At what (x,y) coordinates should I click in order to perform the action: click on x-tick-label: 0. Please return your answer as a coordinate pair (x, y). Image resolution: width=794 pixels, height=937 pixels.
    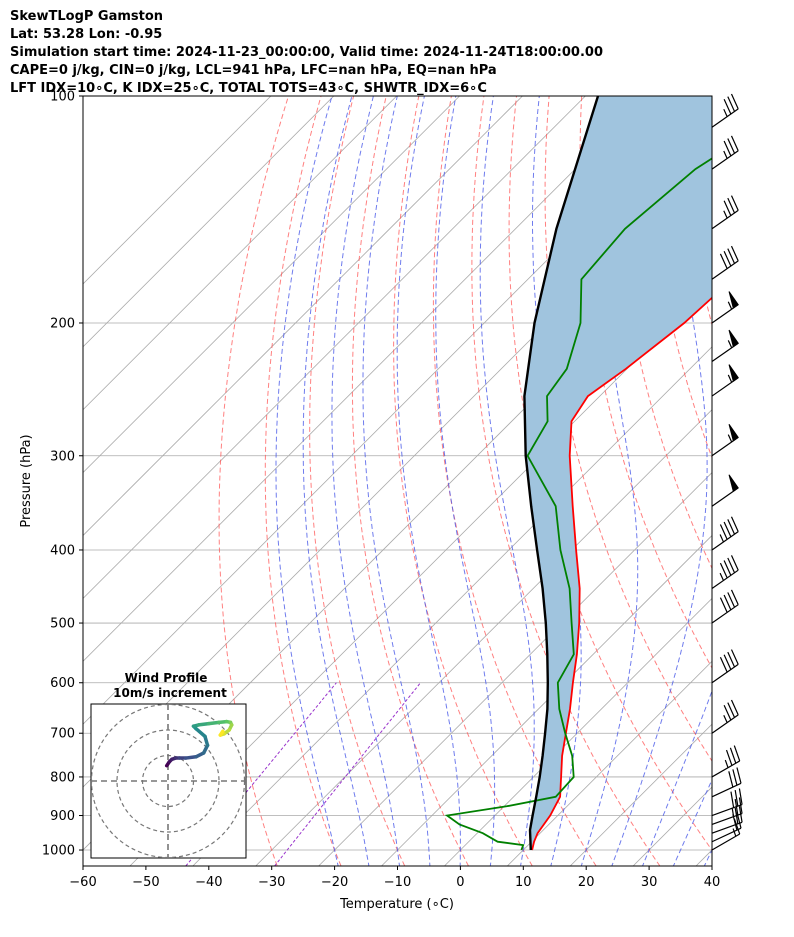
    Looking at the image, I should click on (460, 882).